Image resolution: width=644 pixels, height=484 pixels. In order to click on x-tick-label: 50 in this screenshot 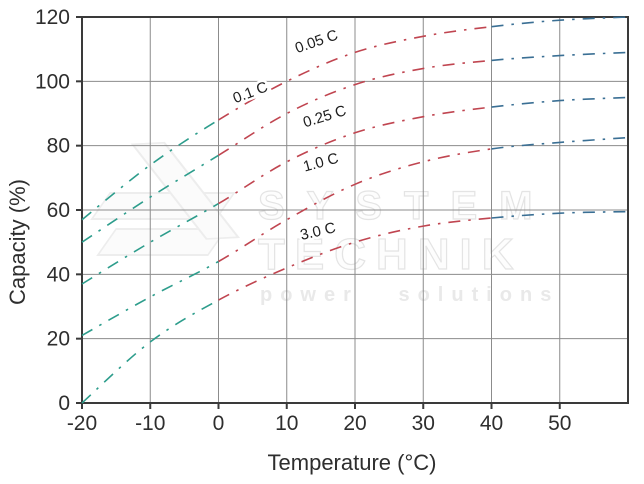, I will do `click(559, 423)`.